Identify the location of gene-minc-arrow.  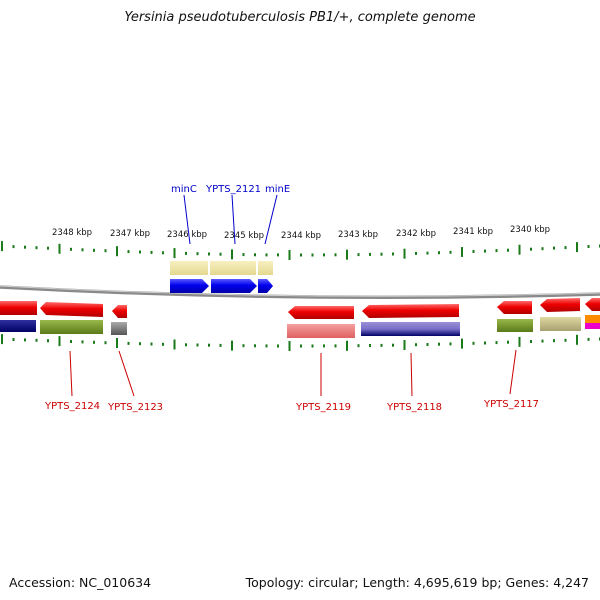
(189, 286).